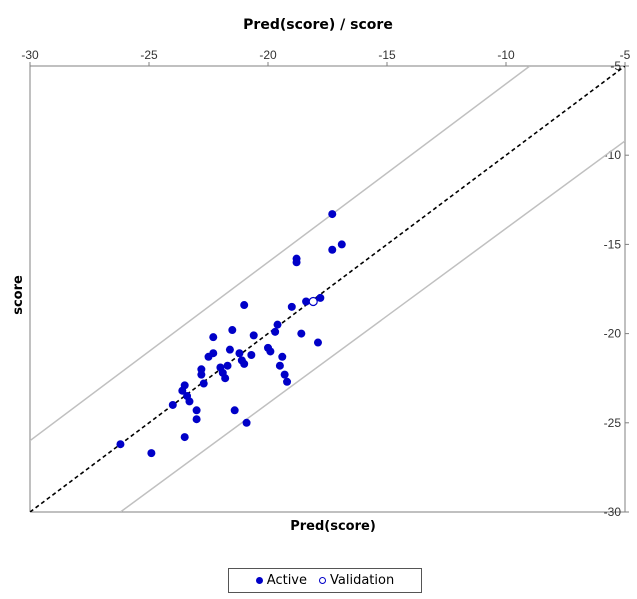 This screenshot has height=599, width=637. I want to click on legend-validation-marker, so click(322, 580).